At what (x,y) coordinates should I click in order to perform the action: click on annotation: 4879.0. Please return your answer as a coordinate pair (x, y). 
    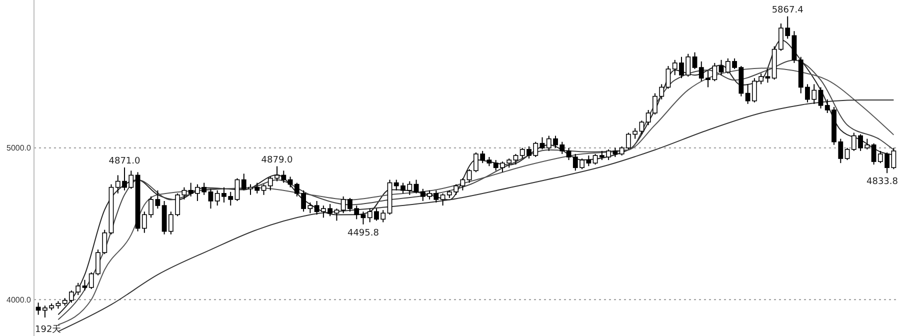
    Looking at the image, I should click on (277, 160).